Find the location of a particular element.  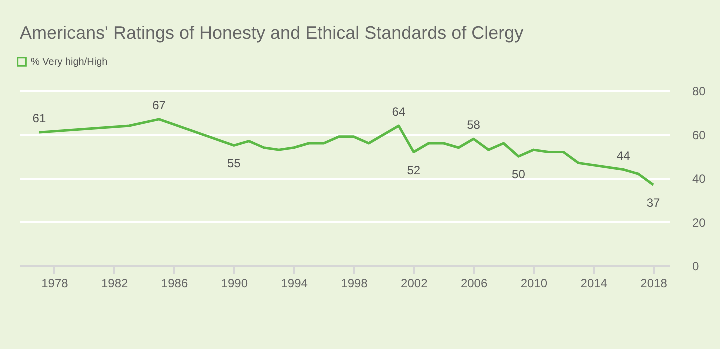

x-tick-label: 1994 is located at coordinates (294, 283).